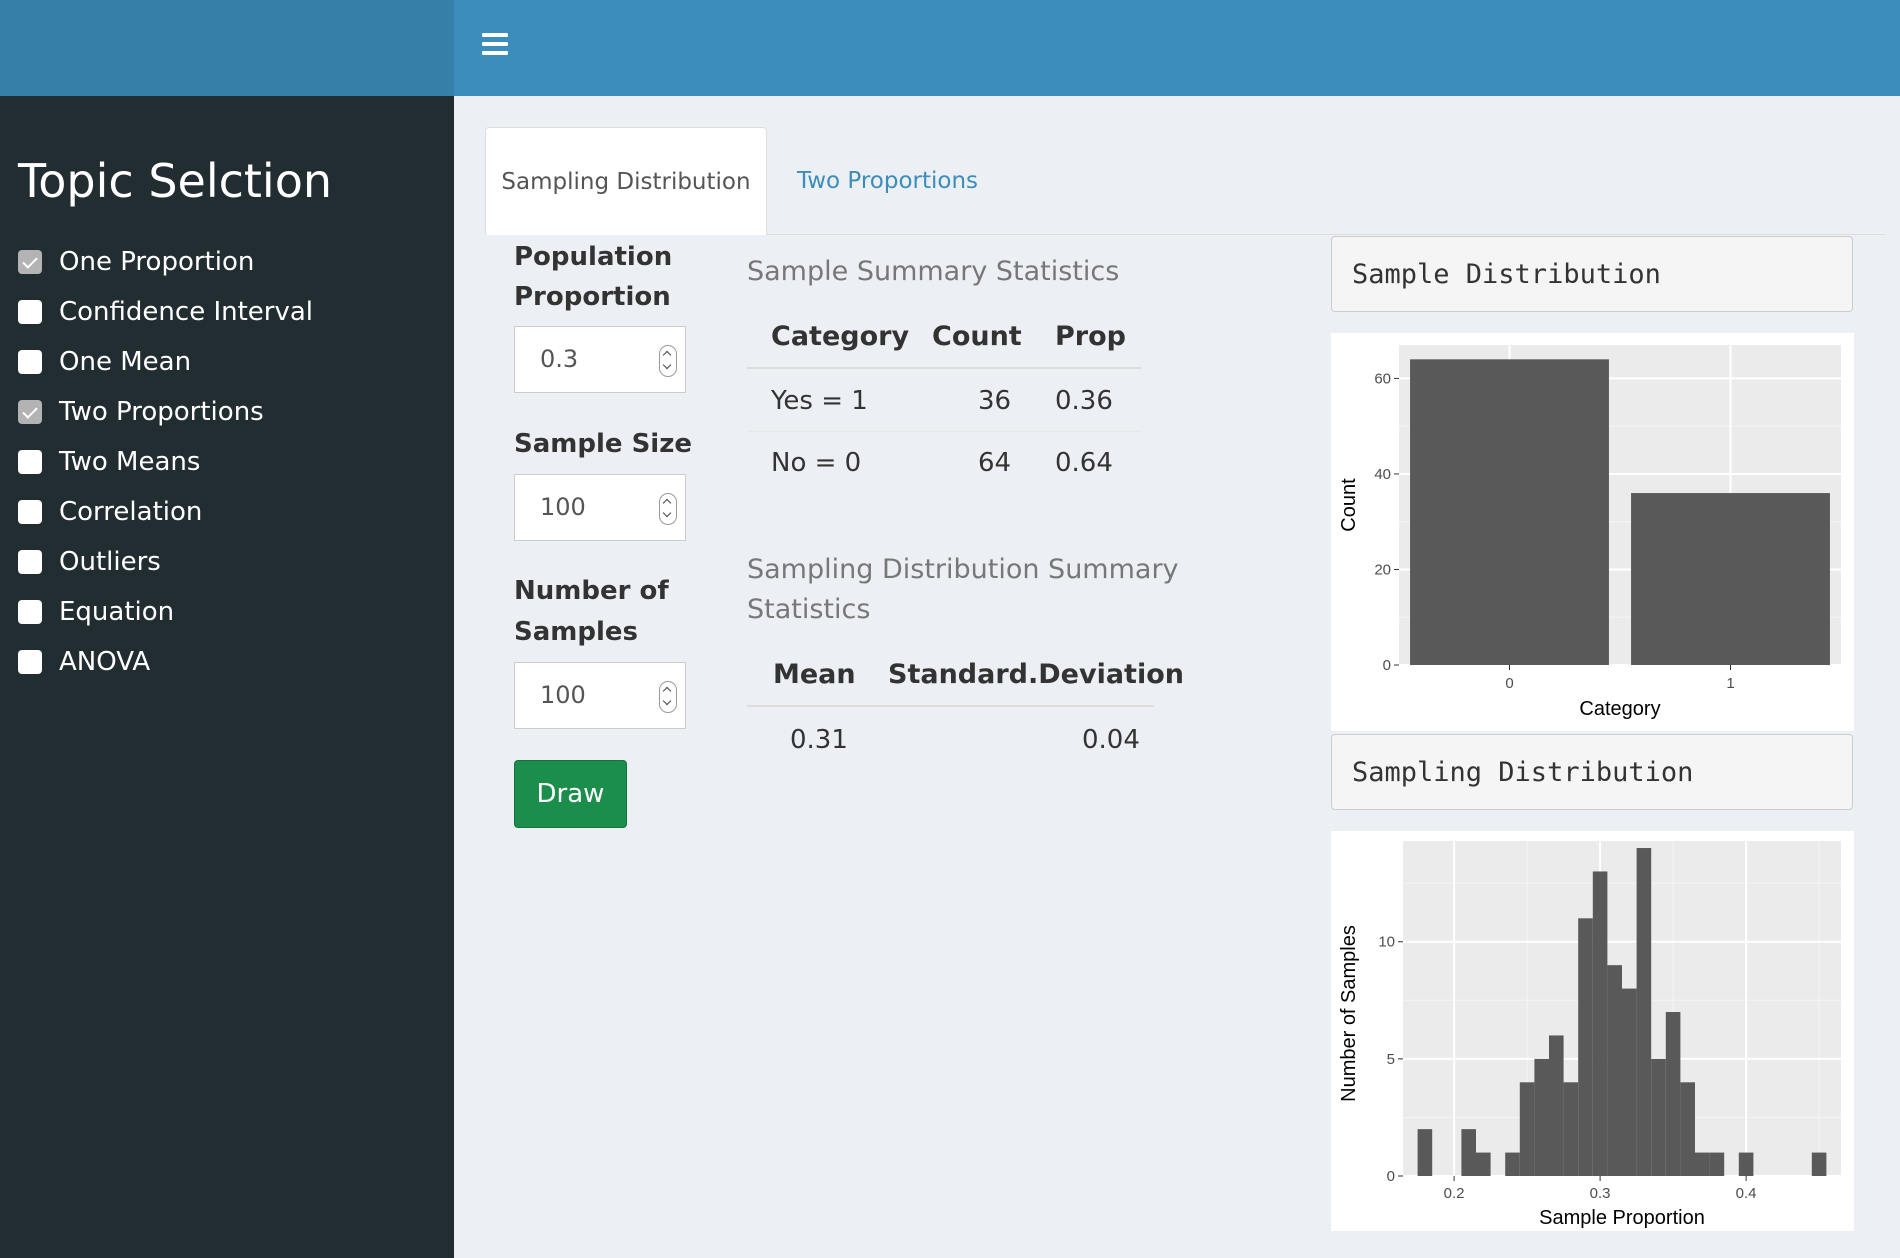  What do you see at coordinates (1509, 683) in the screenshot?
I see `x-tick-label: 0` at bounding box center [1509, 683].